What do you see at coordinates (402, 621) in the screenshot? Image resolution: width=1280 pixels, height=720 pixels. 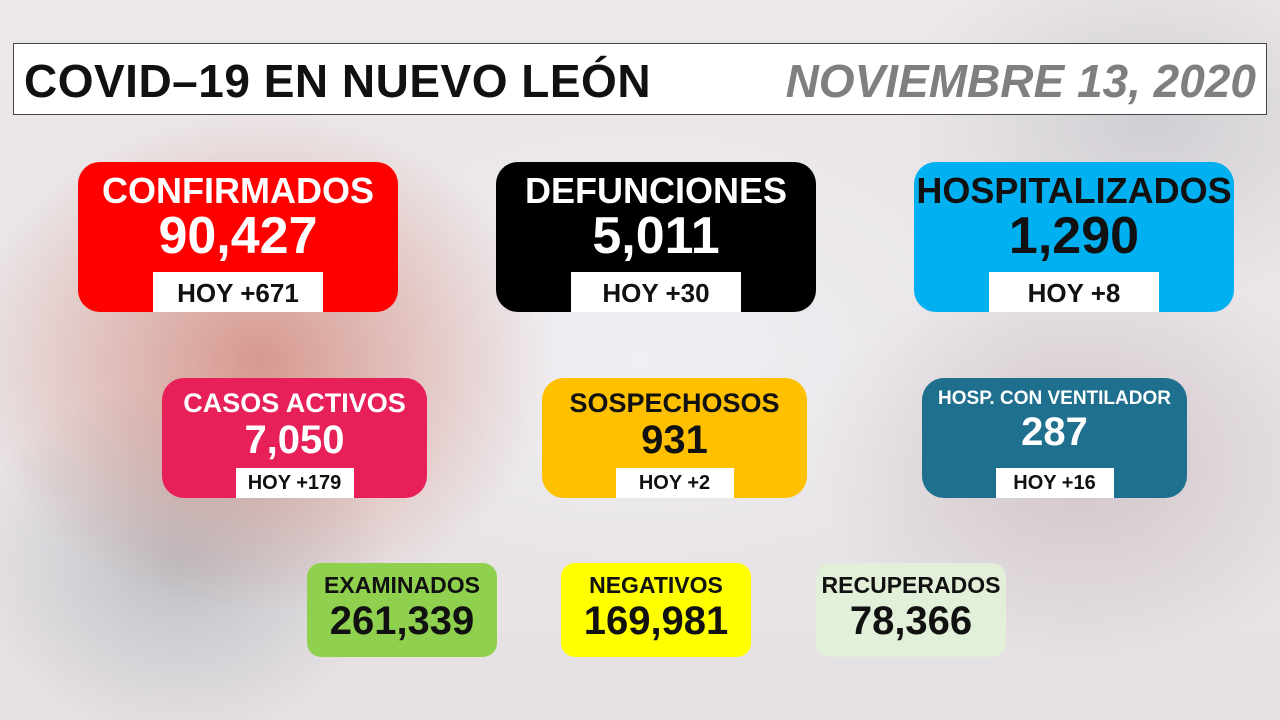 I see `examinados-value: 261,339` at bounding box center [402, 621].